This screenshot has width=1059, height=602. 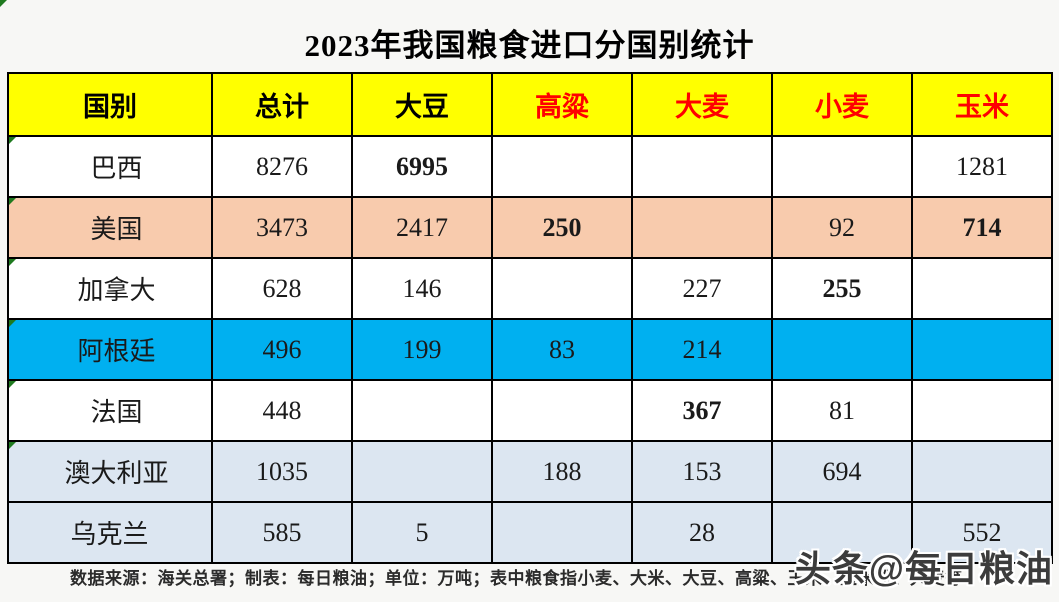 I want to click on table-row: 法国 448 367 81, so click(x=530, y=410).